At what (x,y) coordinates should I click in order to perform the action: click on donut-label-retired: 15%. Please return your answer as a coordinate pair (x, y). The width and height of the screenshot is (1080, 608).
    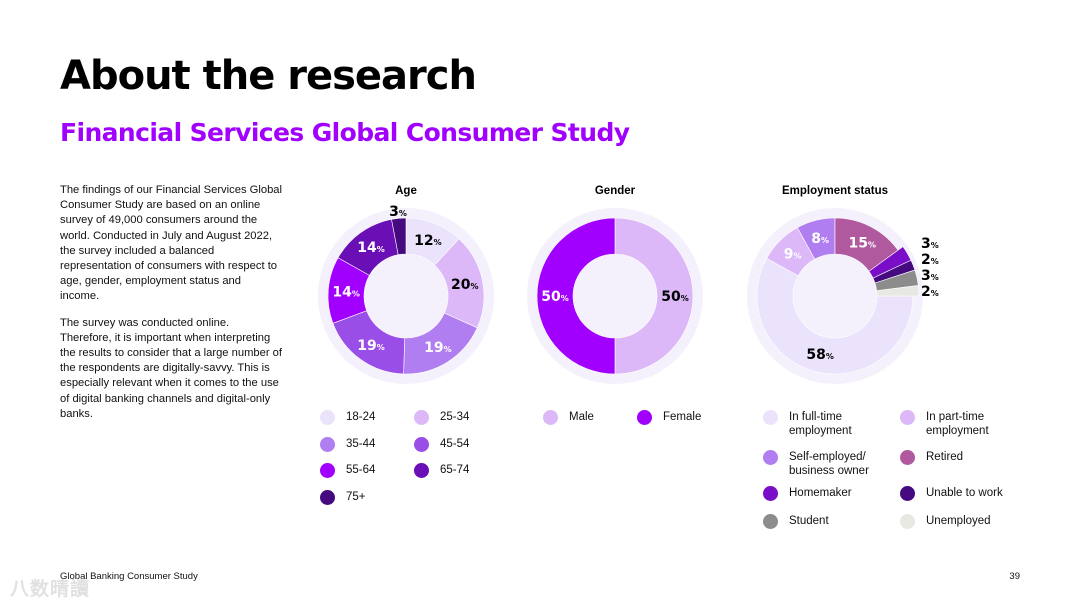
    Looking at the image, I should click on (862, 244).